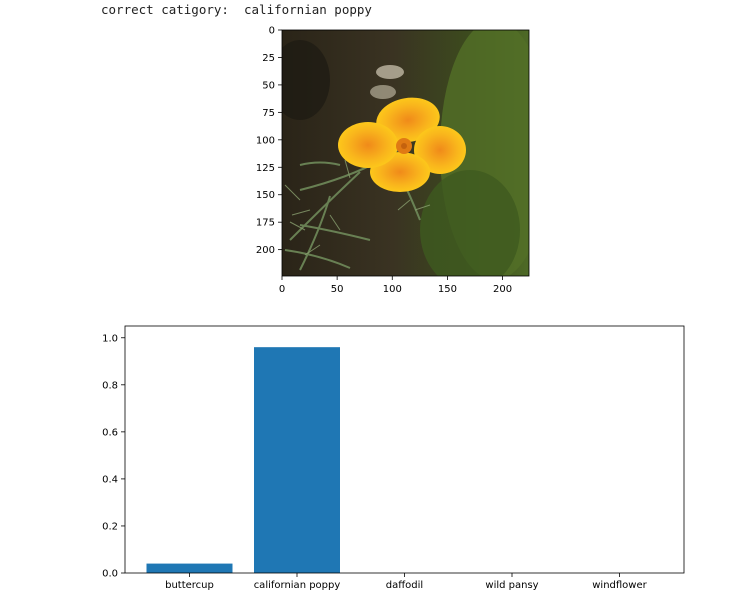 This screenshot has height=607, width=750. I want to click on image-x-tick-label: 200, so click(502, 289).